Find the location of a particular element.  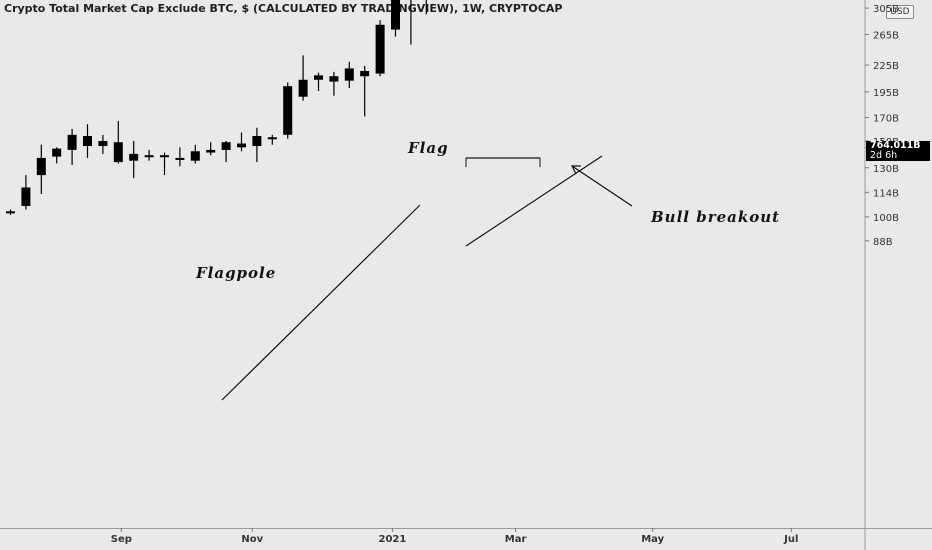

y-tick-label: 100B is located at coordinates (886, 218).